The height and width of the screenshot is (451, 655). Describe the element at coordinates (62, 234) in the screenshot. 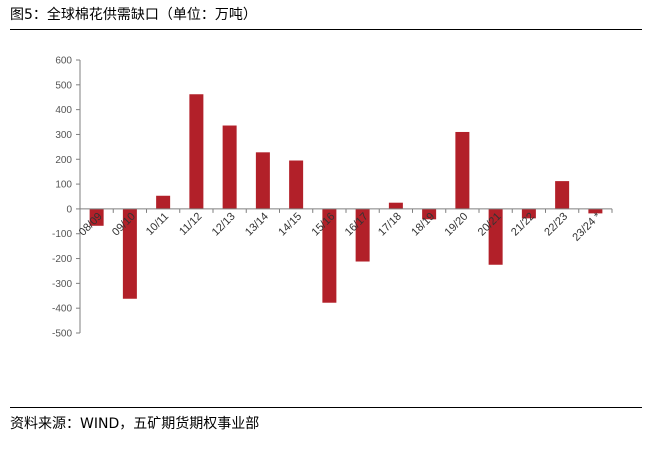

I see `y-tick-label: -100` at that location.